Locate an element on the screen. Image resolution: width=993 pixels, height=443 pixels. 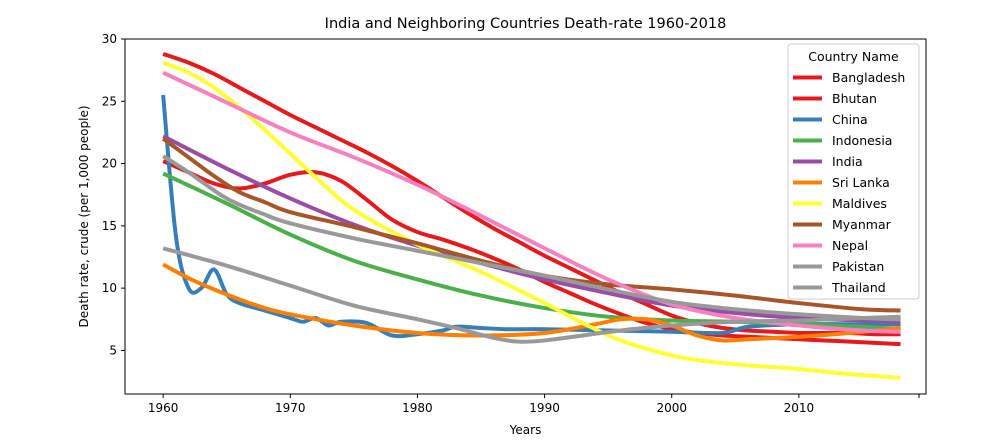
y-tick-label: 30 is located at coordinates (109, 39).